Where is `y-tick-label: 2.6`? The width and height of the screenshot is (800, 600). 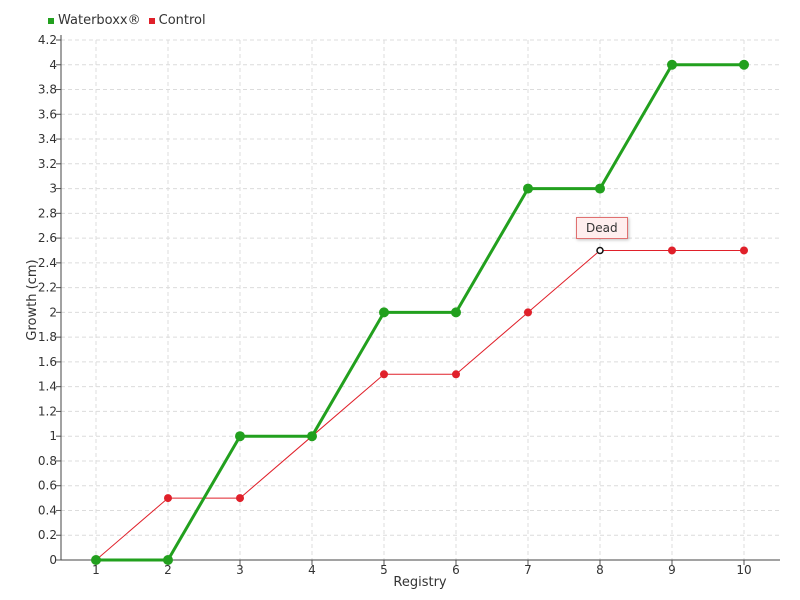
y-tick-label: 2.6 is located at coordinates (47, 238).